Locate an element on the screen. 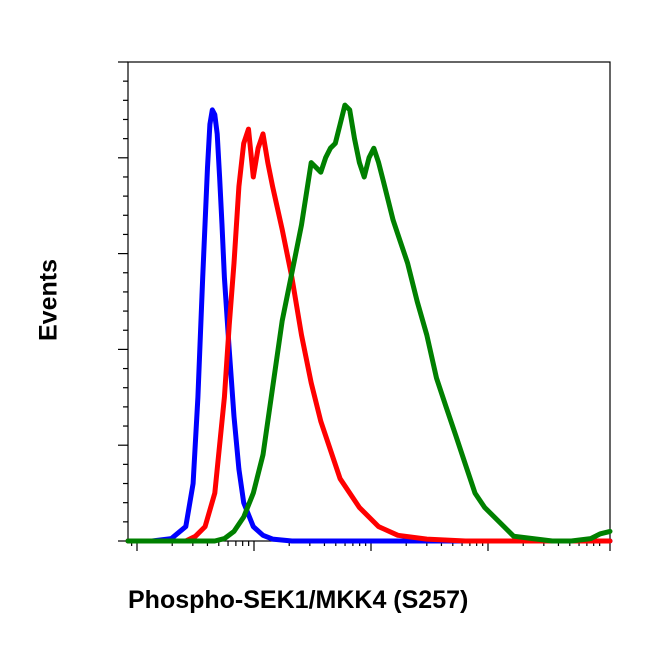 The image size is (650, 650). y-axis-ticks is located at coordinates (123, 301).